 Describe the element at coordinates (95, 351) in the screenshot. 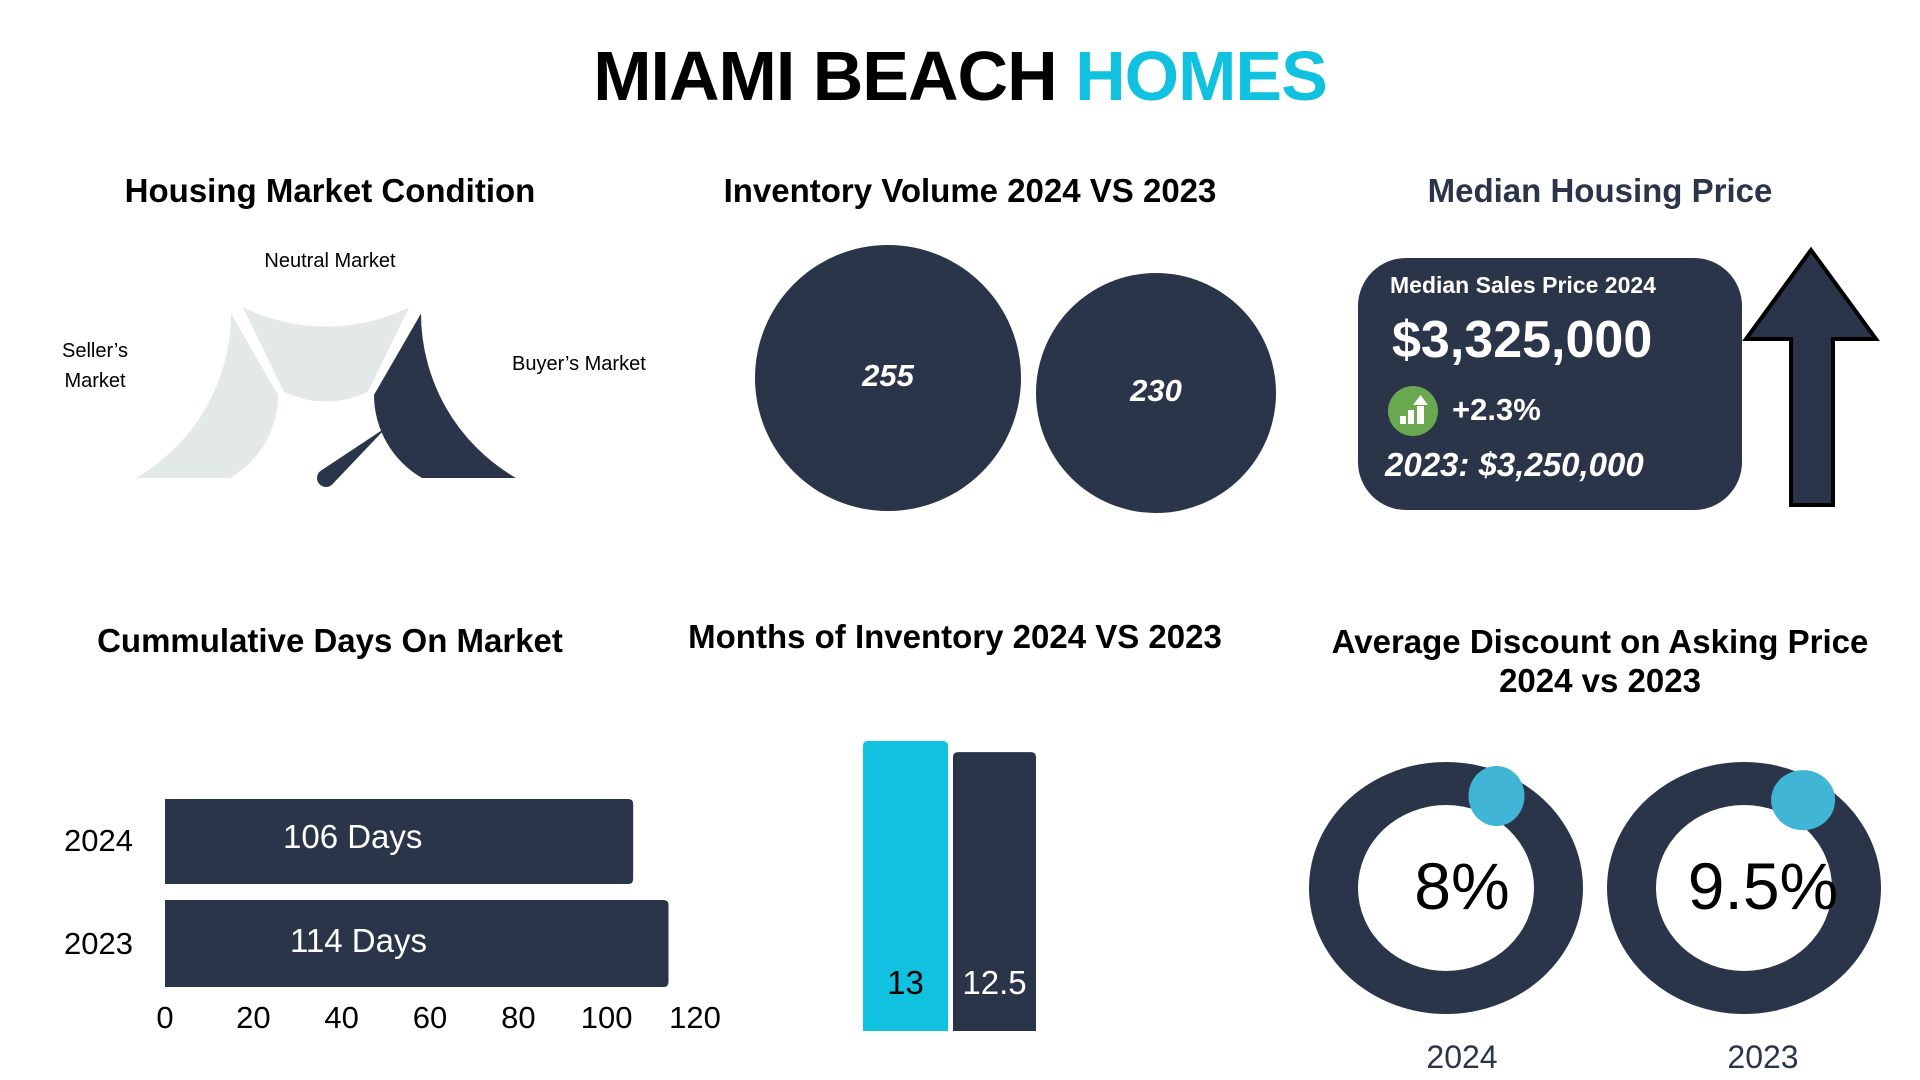

I see `gauge-label-seller-line1: Seller’s` at that location.